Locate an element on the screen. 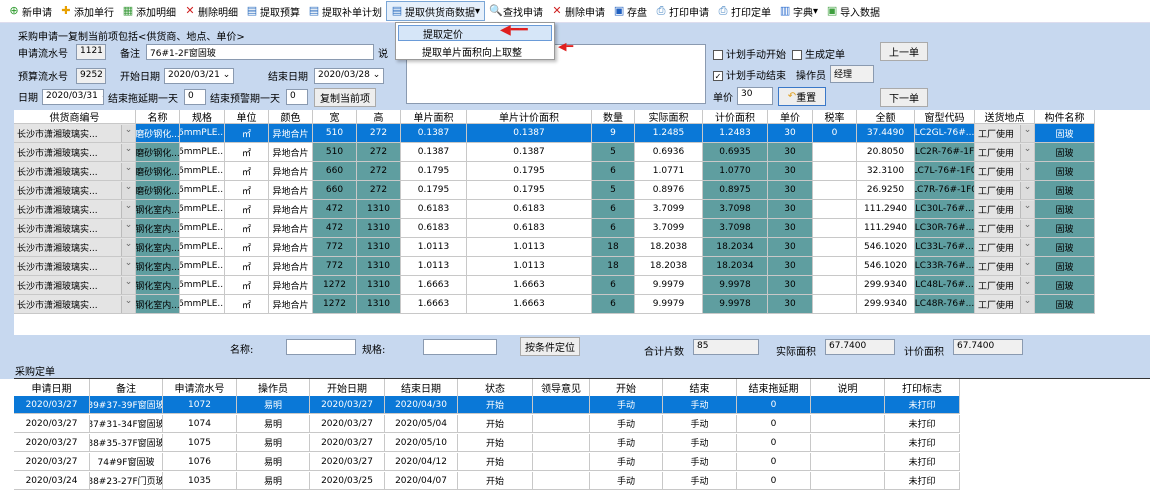 This screenshot has width=1150, height=496. grid-cell: 1272 is located at coordinates (335, 304).